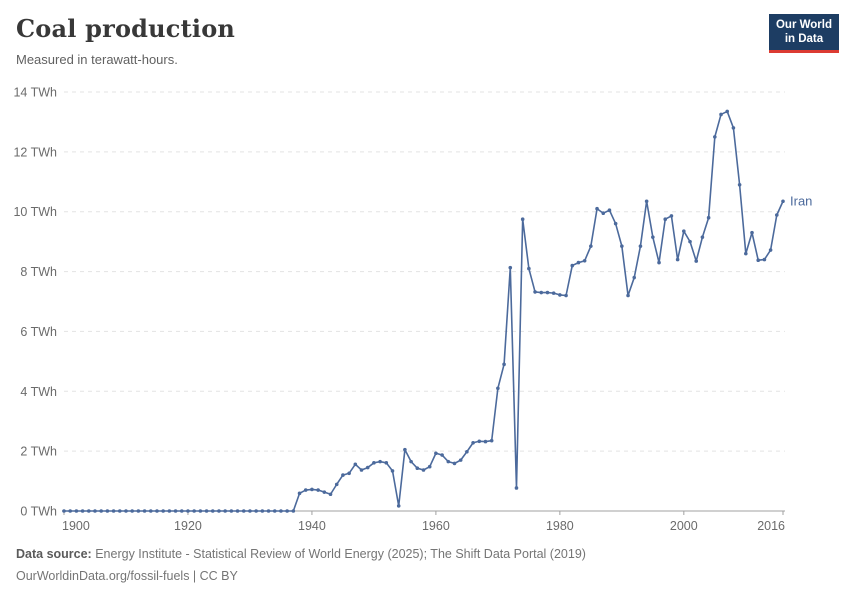  I want to click on x-axis-label: 1960, so click(436, 526).